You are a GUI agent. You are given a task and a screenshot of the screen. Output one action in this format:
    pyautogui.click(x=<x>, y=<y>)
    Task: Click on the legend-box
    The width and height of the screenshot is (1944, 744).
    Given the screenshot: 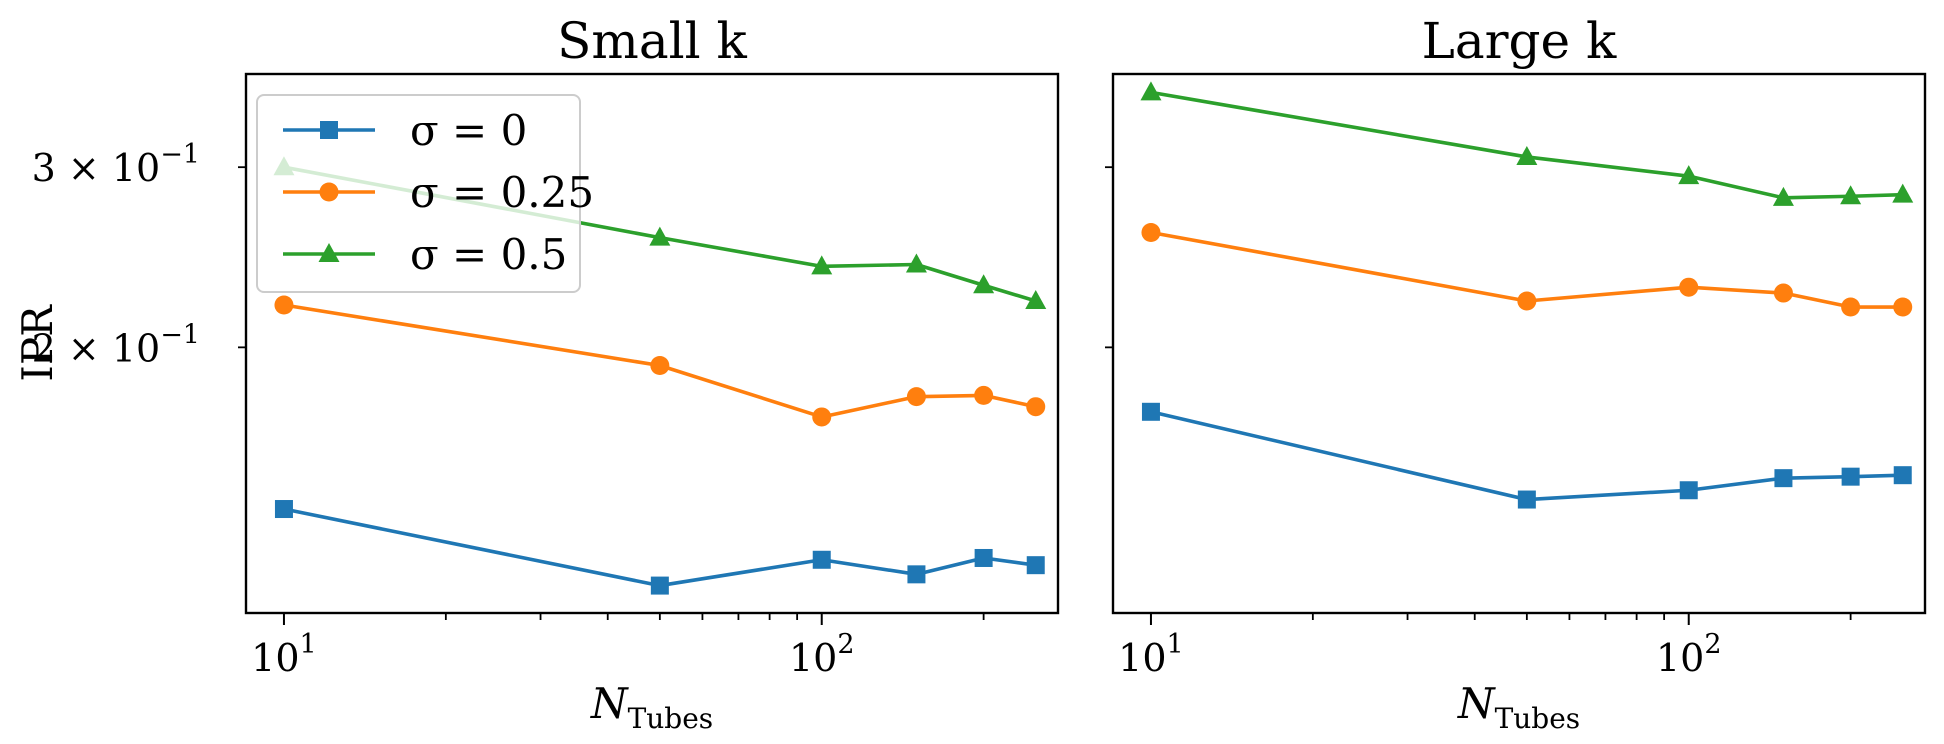 What is the action you would take?
    pyautogui.click(x=418, y=193)
    